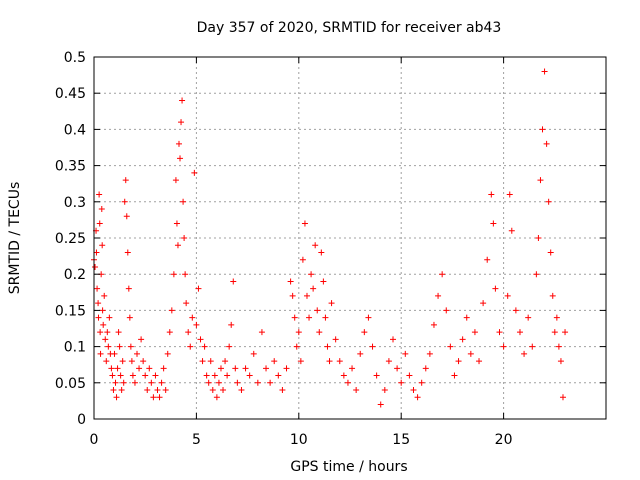 Image resolution: width=640 pixels, height=480 pixels. Describe the element at coordinates (70, 311) in the screenshot. I see `y-tick-label: 0.15` at that location.